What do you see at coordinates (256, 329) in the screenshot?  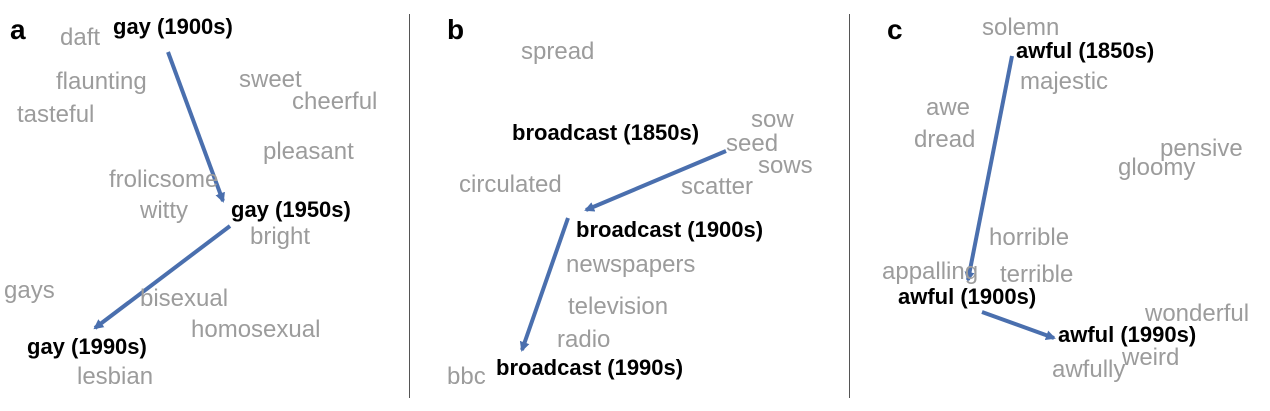 I see `word-homosexual: homosexual` at bounding box center [256, 329].